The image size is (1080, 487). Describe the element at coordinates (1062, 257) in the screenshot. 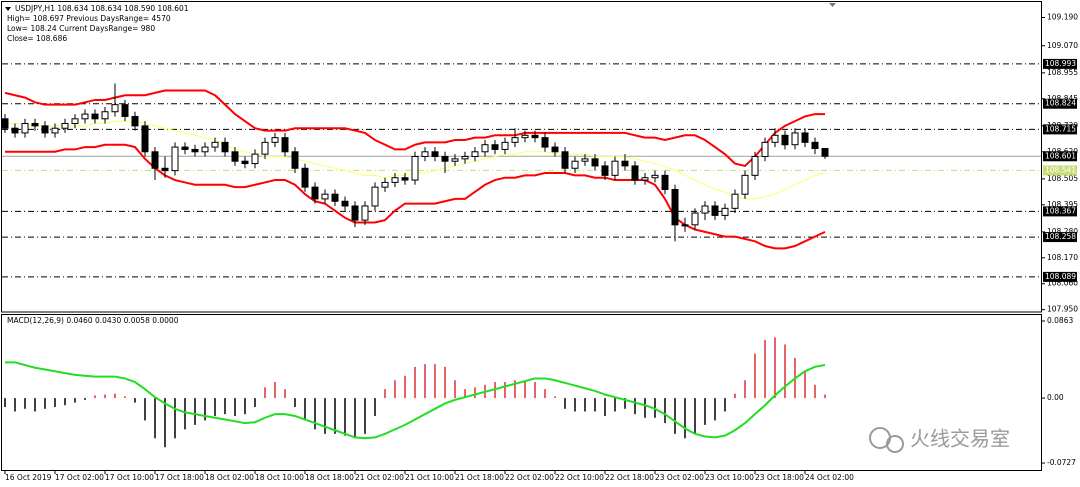

I see `y-tick-label: 108.170` at that location.